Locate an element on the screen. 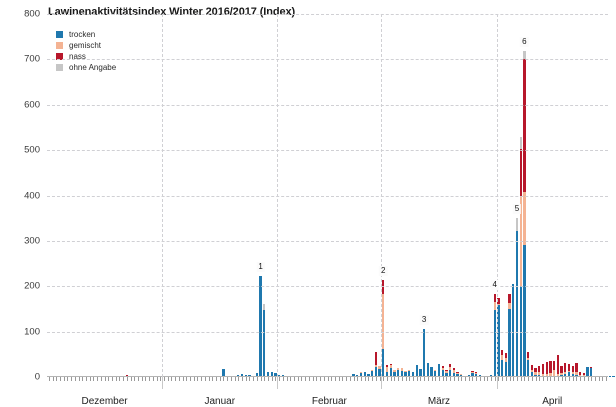 The width and height of the screenshot is (616, 407). x-axis-month-label: März is located at coordinates (439, 401).